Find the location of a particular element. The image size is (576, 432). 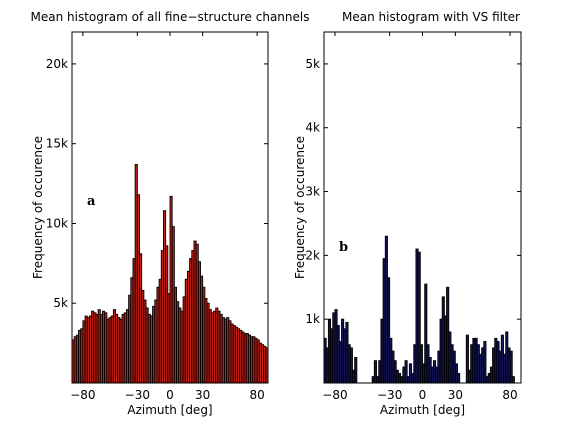

panel-label: a is located at coordinates (91, 201).